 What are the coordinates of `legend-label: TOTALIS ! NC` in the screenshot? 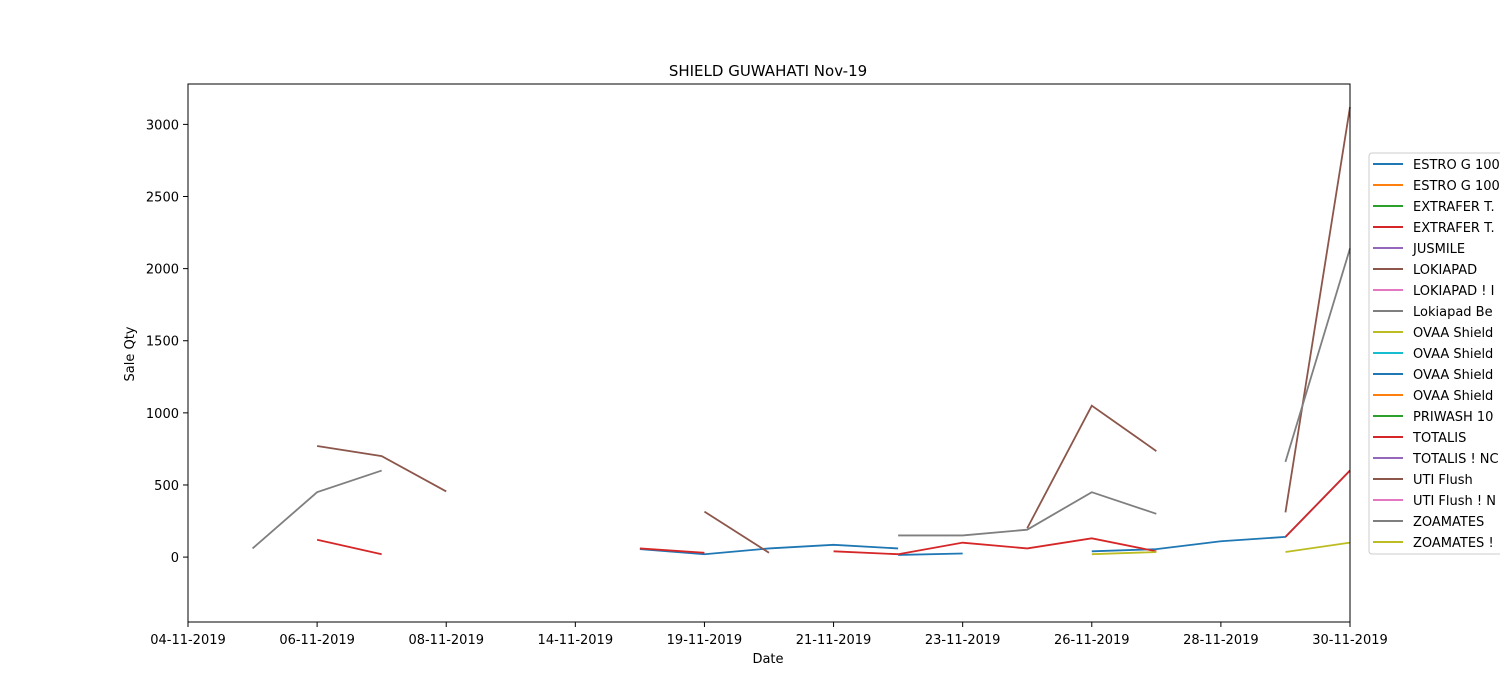 It's located at (1455, 459).